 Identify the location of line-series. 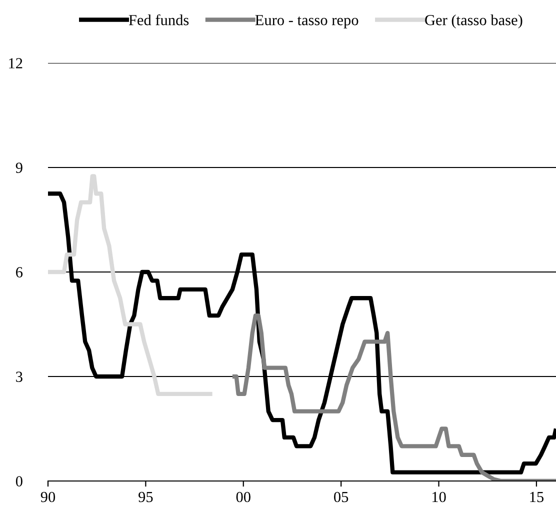
(131, 285).